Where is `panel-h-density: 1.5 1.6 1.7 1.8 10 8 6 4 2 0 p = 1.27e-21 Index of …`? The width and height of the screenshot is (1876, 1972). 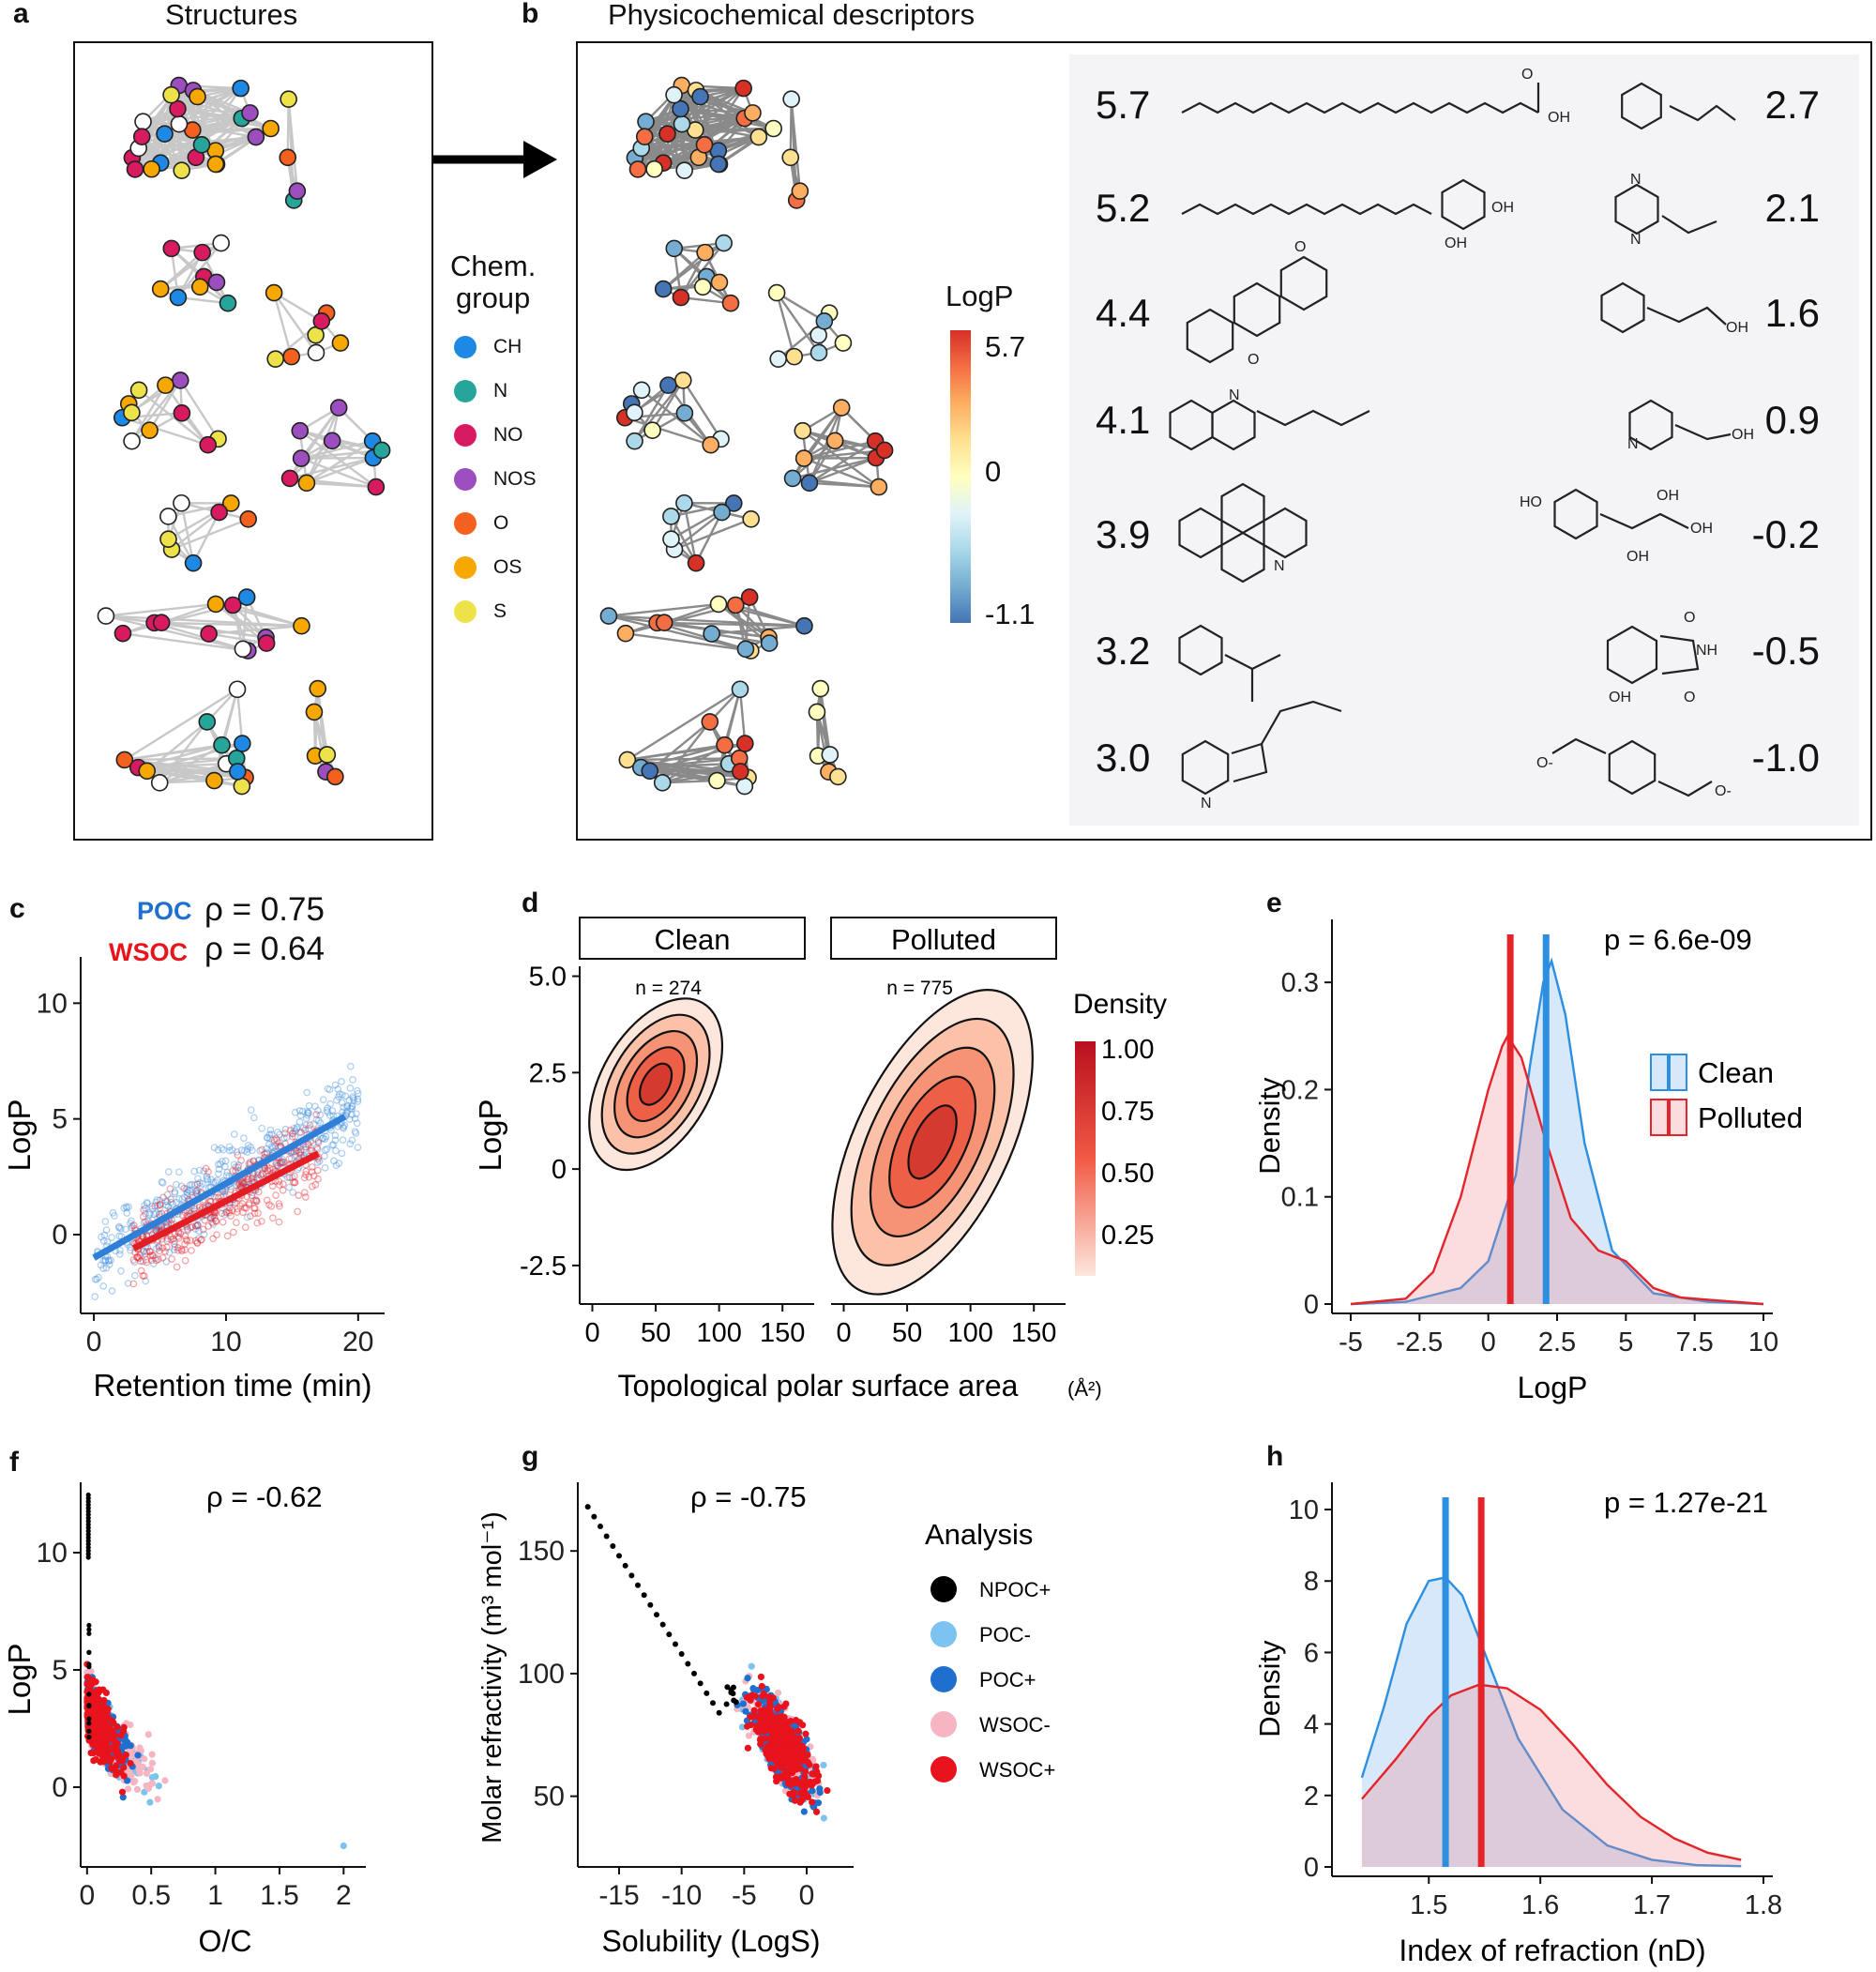 panel-h-density: 1.5 1.6 1.7 1.8 10 8 6 4 2 0 p = 1.27e-21 Index of … is located at coordinates (1517, 1724).